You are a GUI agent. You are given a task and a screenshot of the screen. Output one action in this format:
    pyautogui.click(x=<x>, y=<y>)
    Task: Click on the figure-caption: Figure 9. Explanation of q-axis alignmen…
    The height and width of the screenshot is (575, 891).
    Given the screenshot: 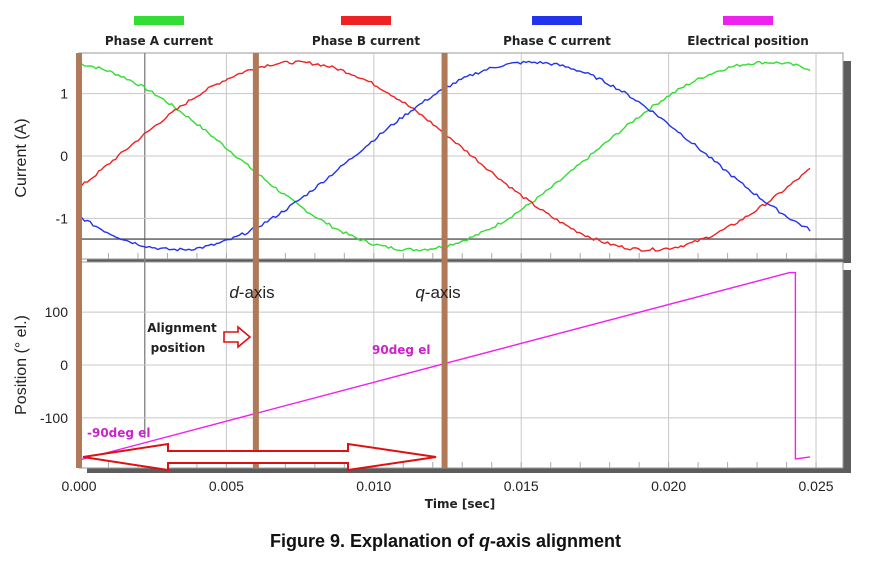 What is the action you would take?
    pyautogui.click(x=445, y=541)
    